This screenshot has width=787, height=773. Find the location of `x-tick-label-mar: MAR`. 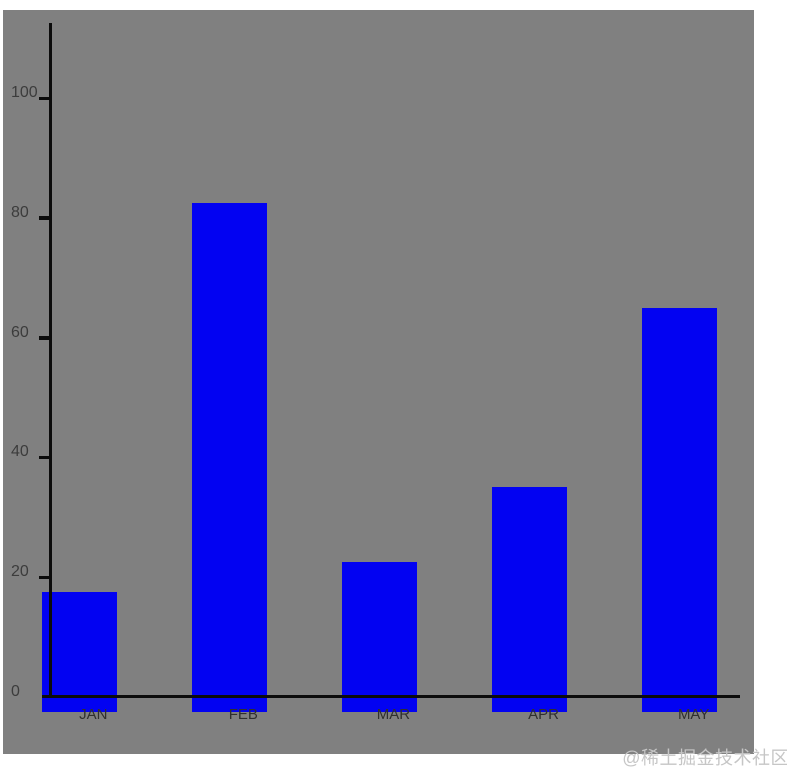

x-tick-label-mar: MAR is located at coordinates (393, 714).